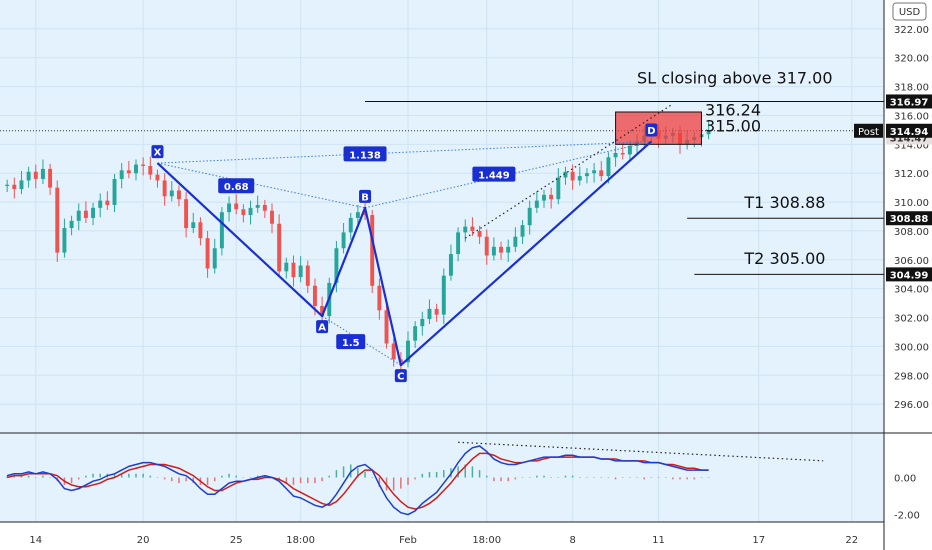 Image resolution: width=932 pixels, height=550 pixels. What do you see at coordinates (357, 480) in the screenshot?
I see `macd-line` at bounding box center [357, 480].